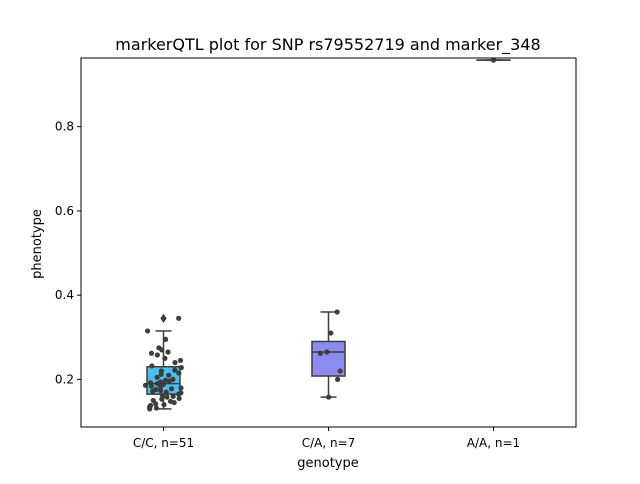 This screenshot has width=640, height=484. Describe the element at coordinates (329, 443) in the screenshot. I see `x-tick-label: C/A, n=7` at that location.